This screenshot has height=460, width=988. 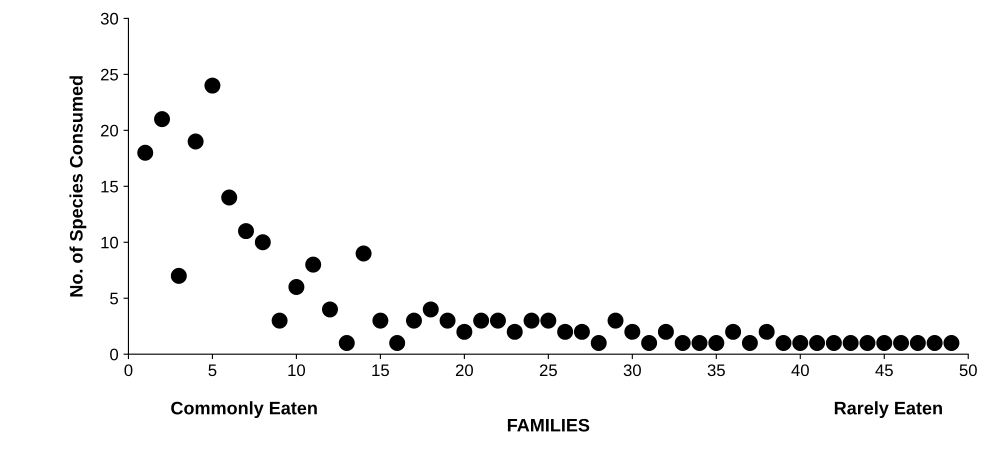 What do you see at coordinates (297, 370) in the screenshot?
I see `x-tick-label: 10` at bounding box center [297, 370].